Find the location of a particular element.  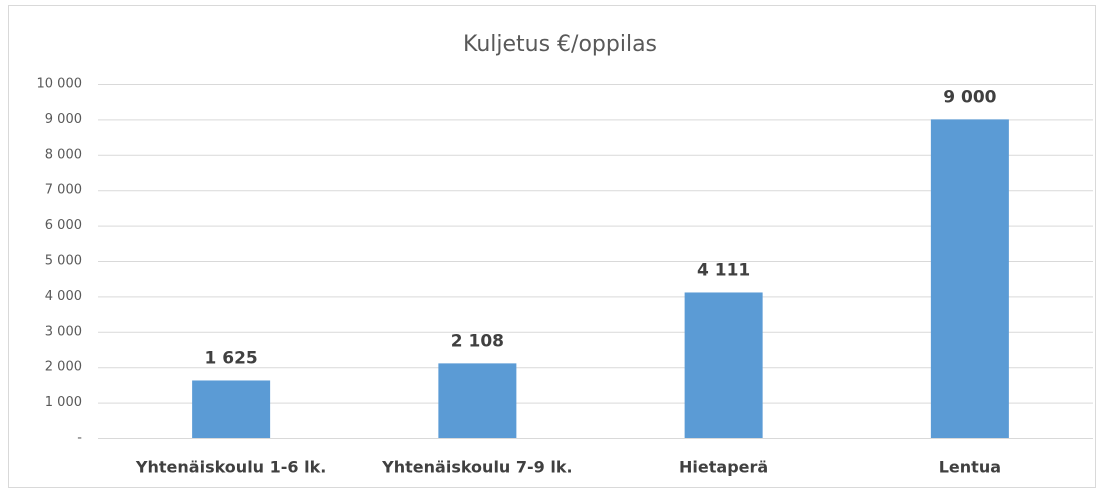

y-tick-label: 6 000 is located at coordinates (63, 225).